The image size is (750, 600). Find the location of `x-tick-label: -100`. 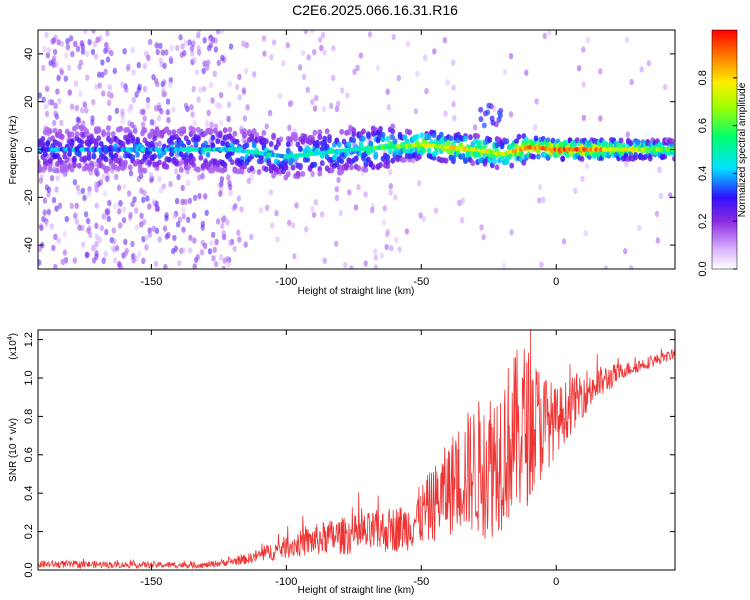

x-tick-label: -100 is located at coordinates (286, 582).